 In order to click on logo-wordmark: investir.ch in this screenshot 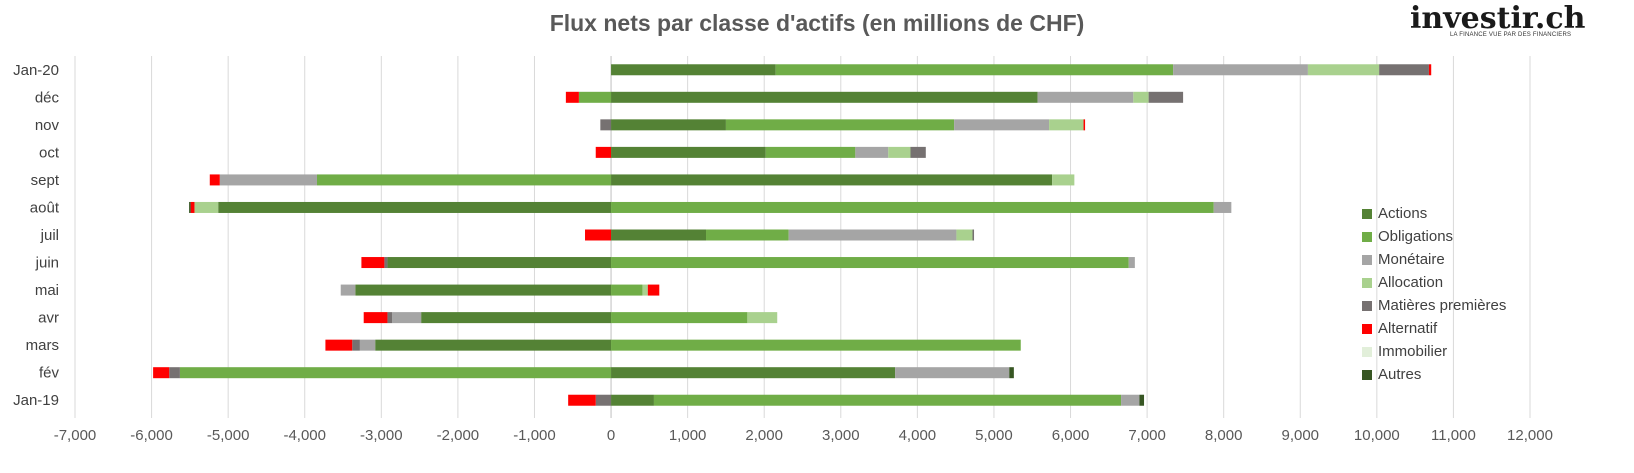, I will do `click(1498, 18)`.